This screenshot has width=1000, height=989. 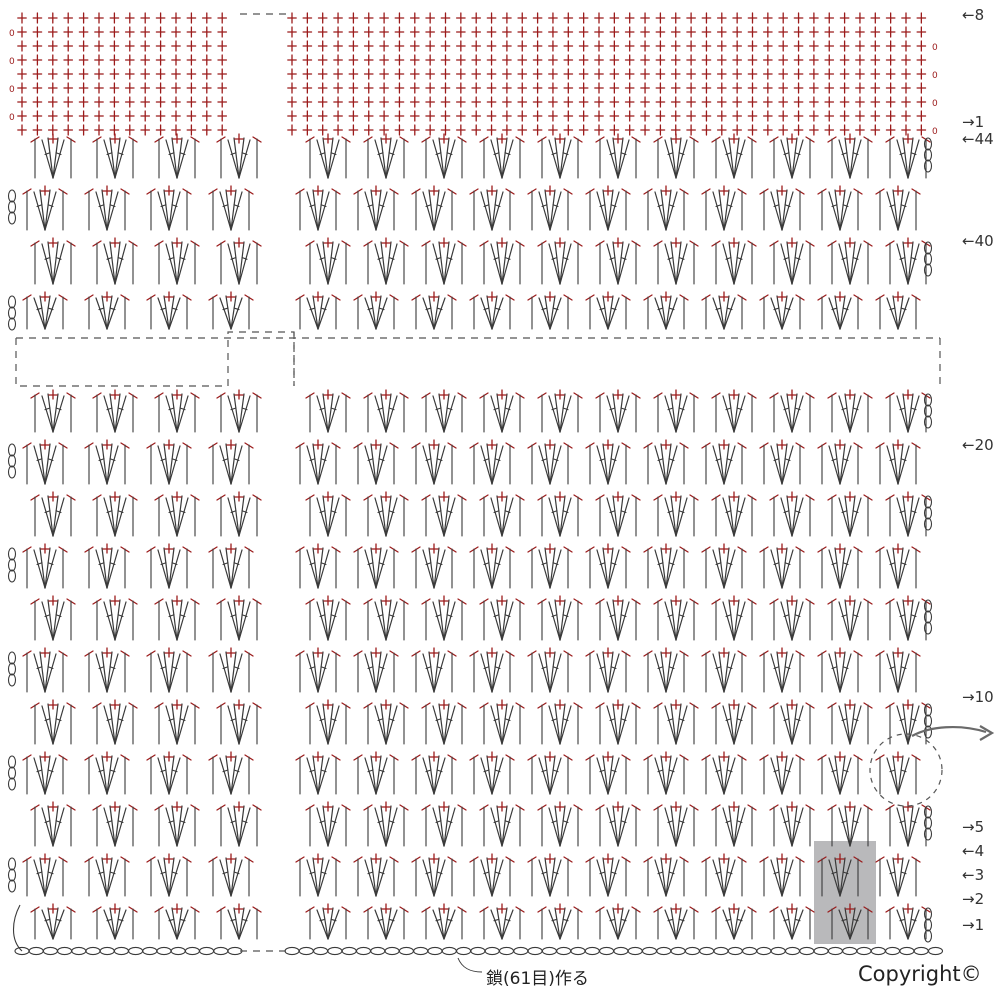 What do you see at coordinates (978, 445) in the screenshot?
I see `row-label-20: ←20` at bounding box center [978, 445].